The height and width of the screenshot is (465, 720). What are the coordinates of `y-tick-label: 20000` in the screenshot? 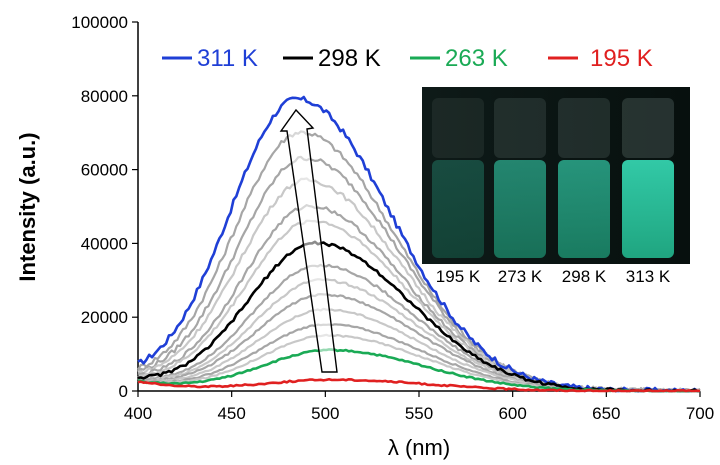 It's located at (104, 317).